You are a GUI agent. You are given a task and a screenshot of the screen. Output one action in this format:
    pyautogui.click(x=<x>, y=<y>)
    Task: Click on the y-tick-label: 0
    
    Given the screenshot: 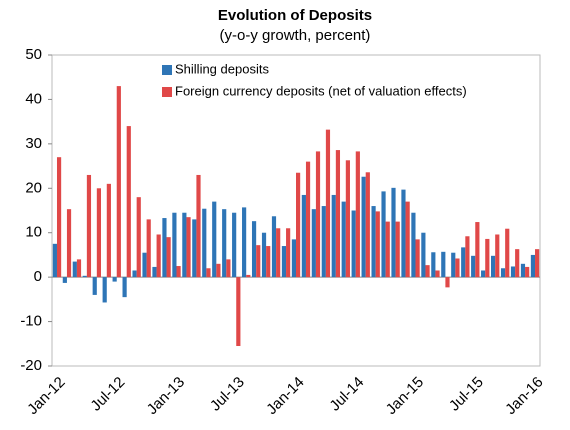 What is the action you would take?
    pyautogui.click(x=38, y=276)
    